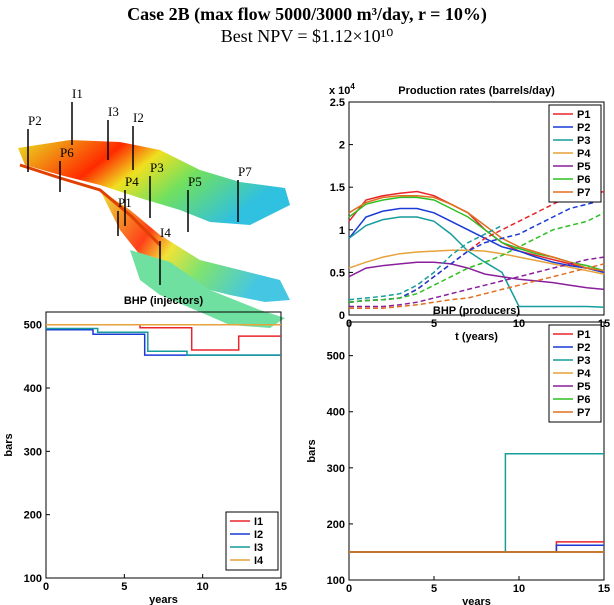 The width and height of the screenshot is (614, 605). Describe the element at coordinates (258, 535) in the screenshot. I see `legend-label: I2` at that location.